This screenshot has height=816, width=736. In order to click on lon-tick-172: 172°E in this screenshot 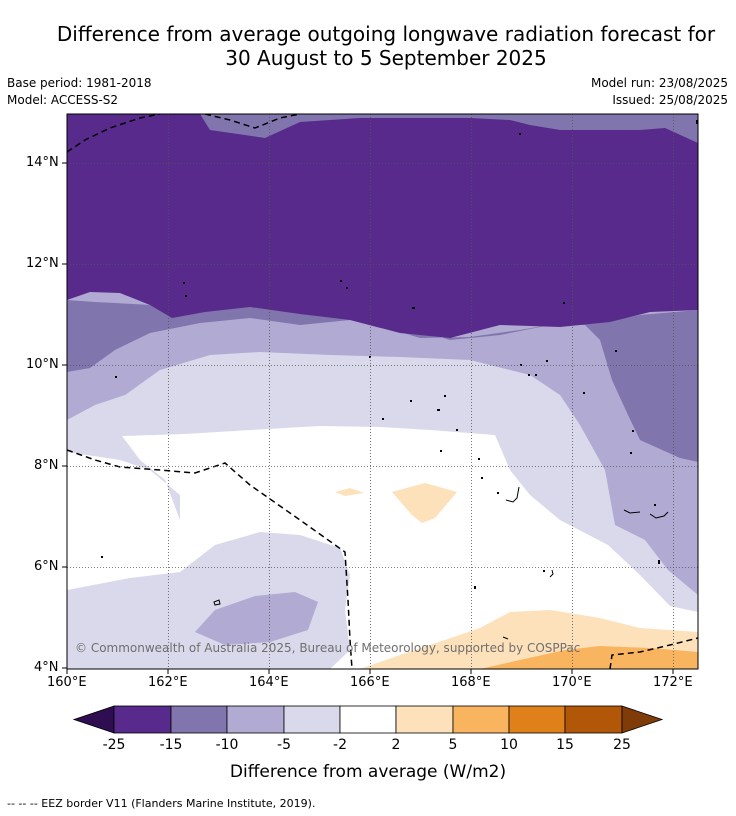, I will do `click(673, 682)`.